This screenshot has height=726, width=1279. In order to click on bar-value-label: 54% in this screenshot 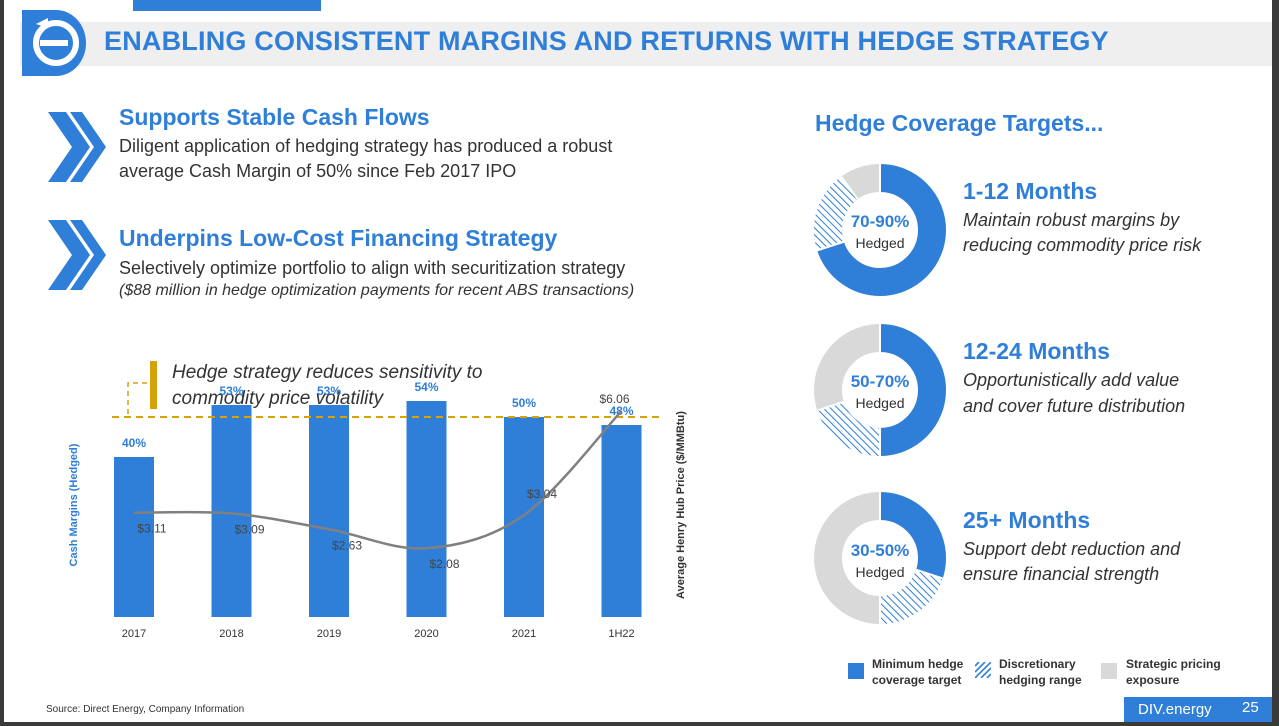, I will do `click(426, 387)`.